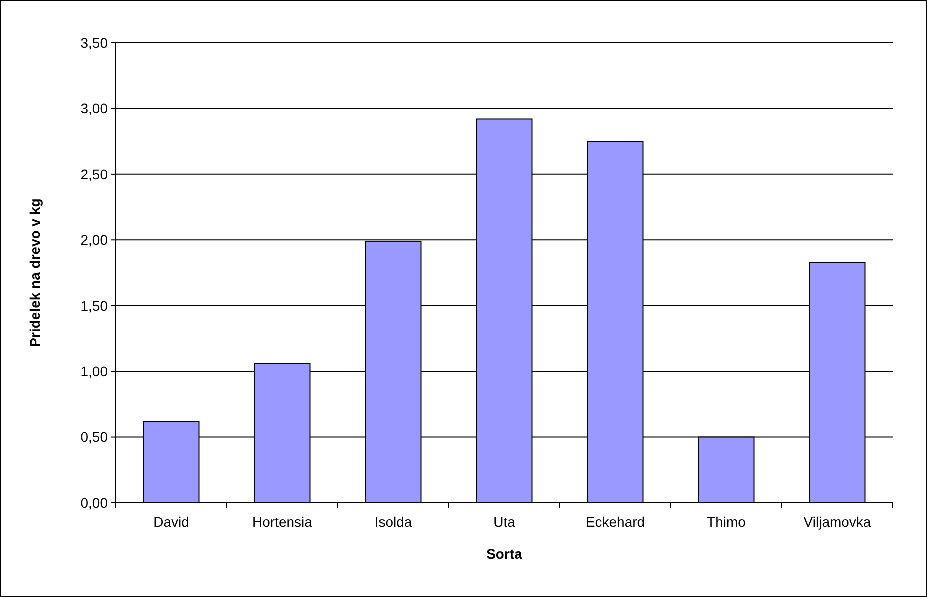 This screenshot has height=597, width=927. I want to click on y-tick-label: 0,50, so click(94, 437).